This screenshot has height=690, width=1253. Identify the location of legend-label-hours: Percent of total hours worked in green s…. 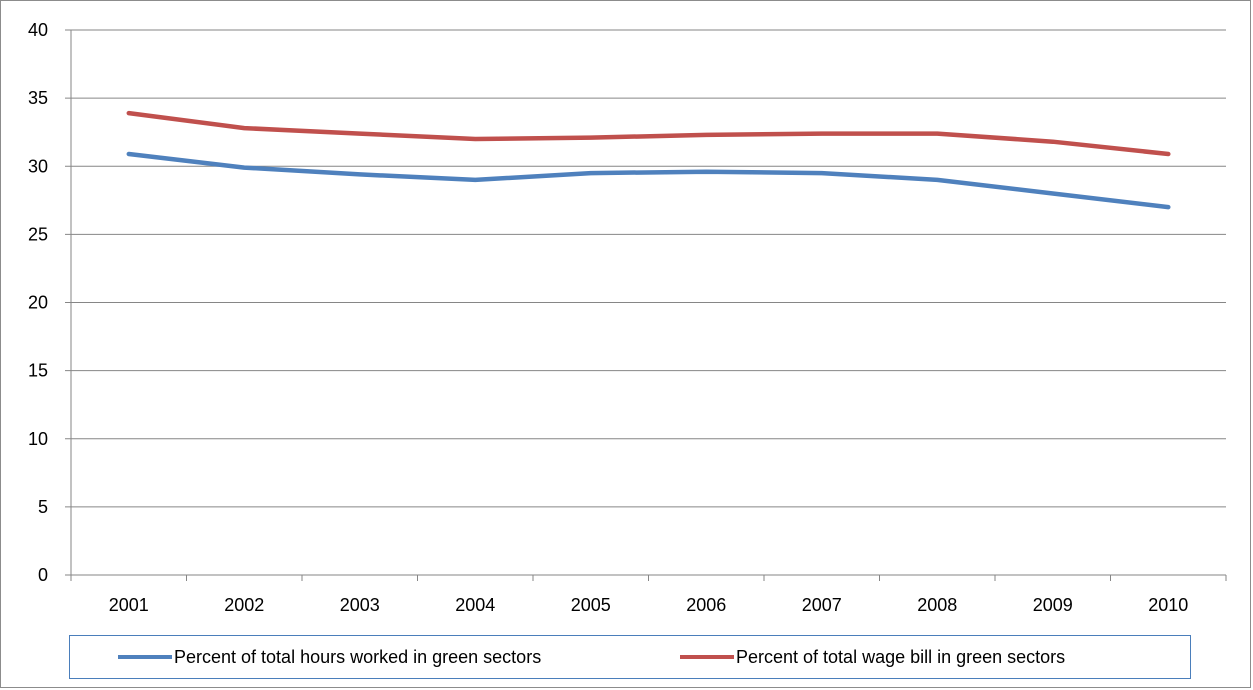
(358, 656).